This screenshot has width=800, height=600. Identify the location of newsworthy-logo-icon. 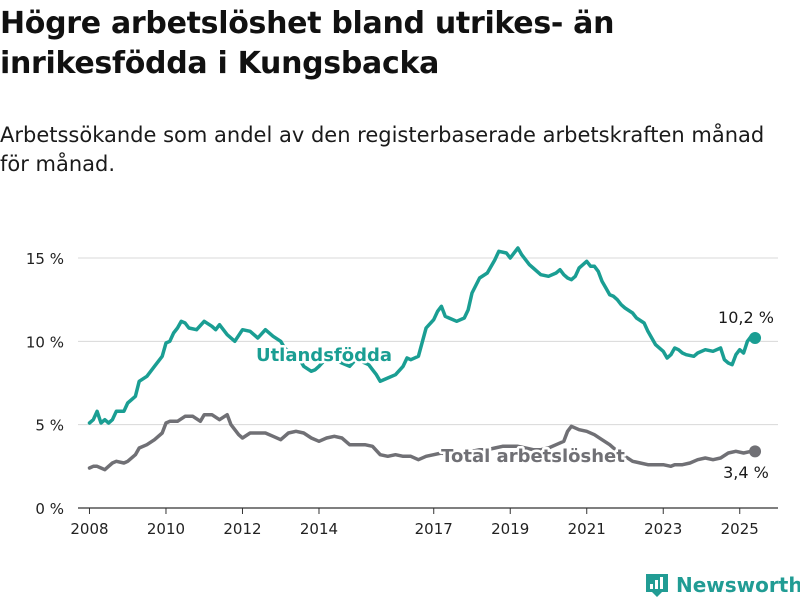
(657, 585).